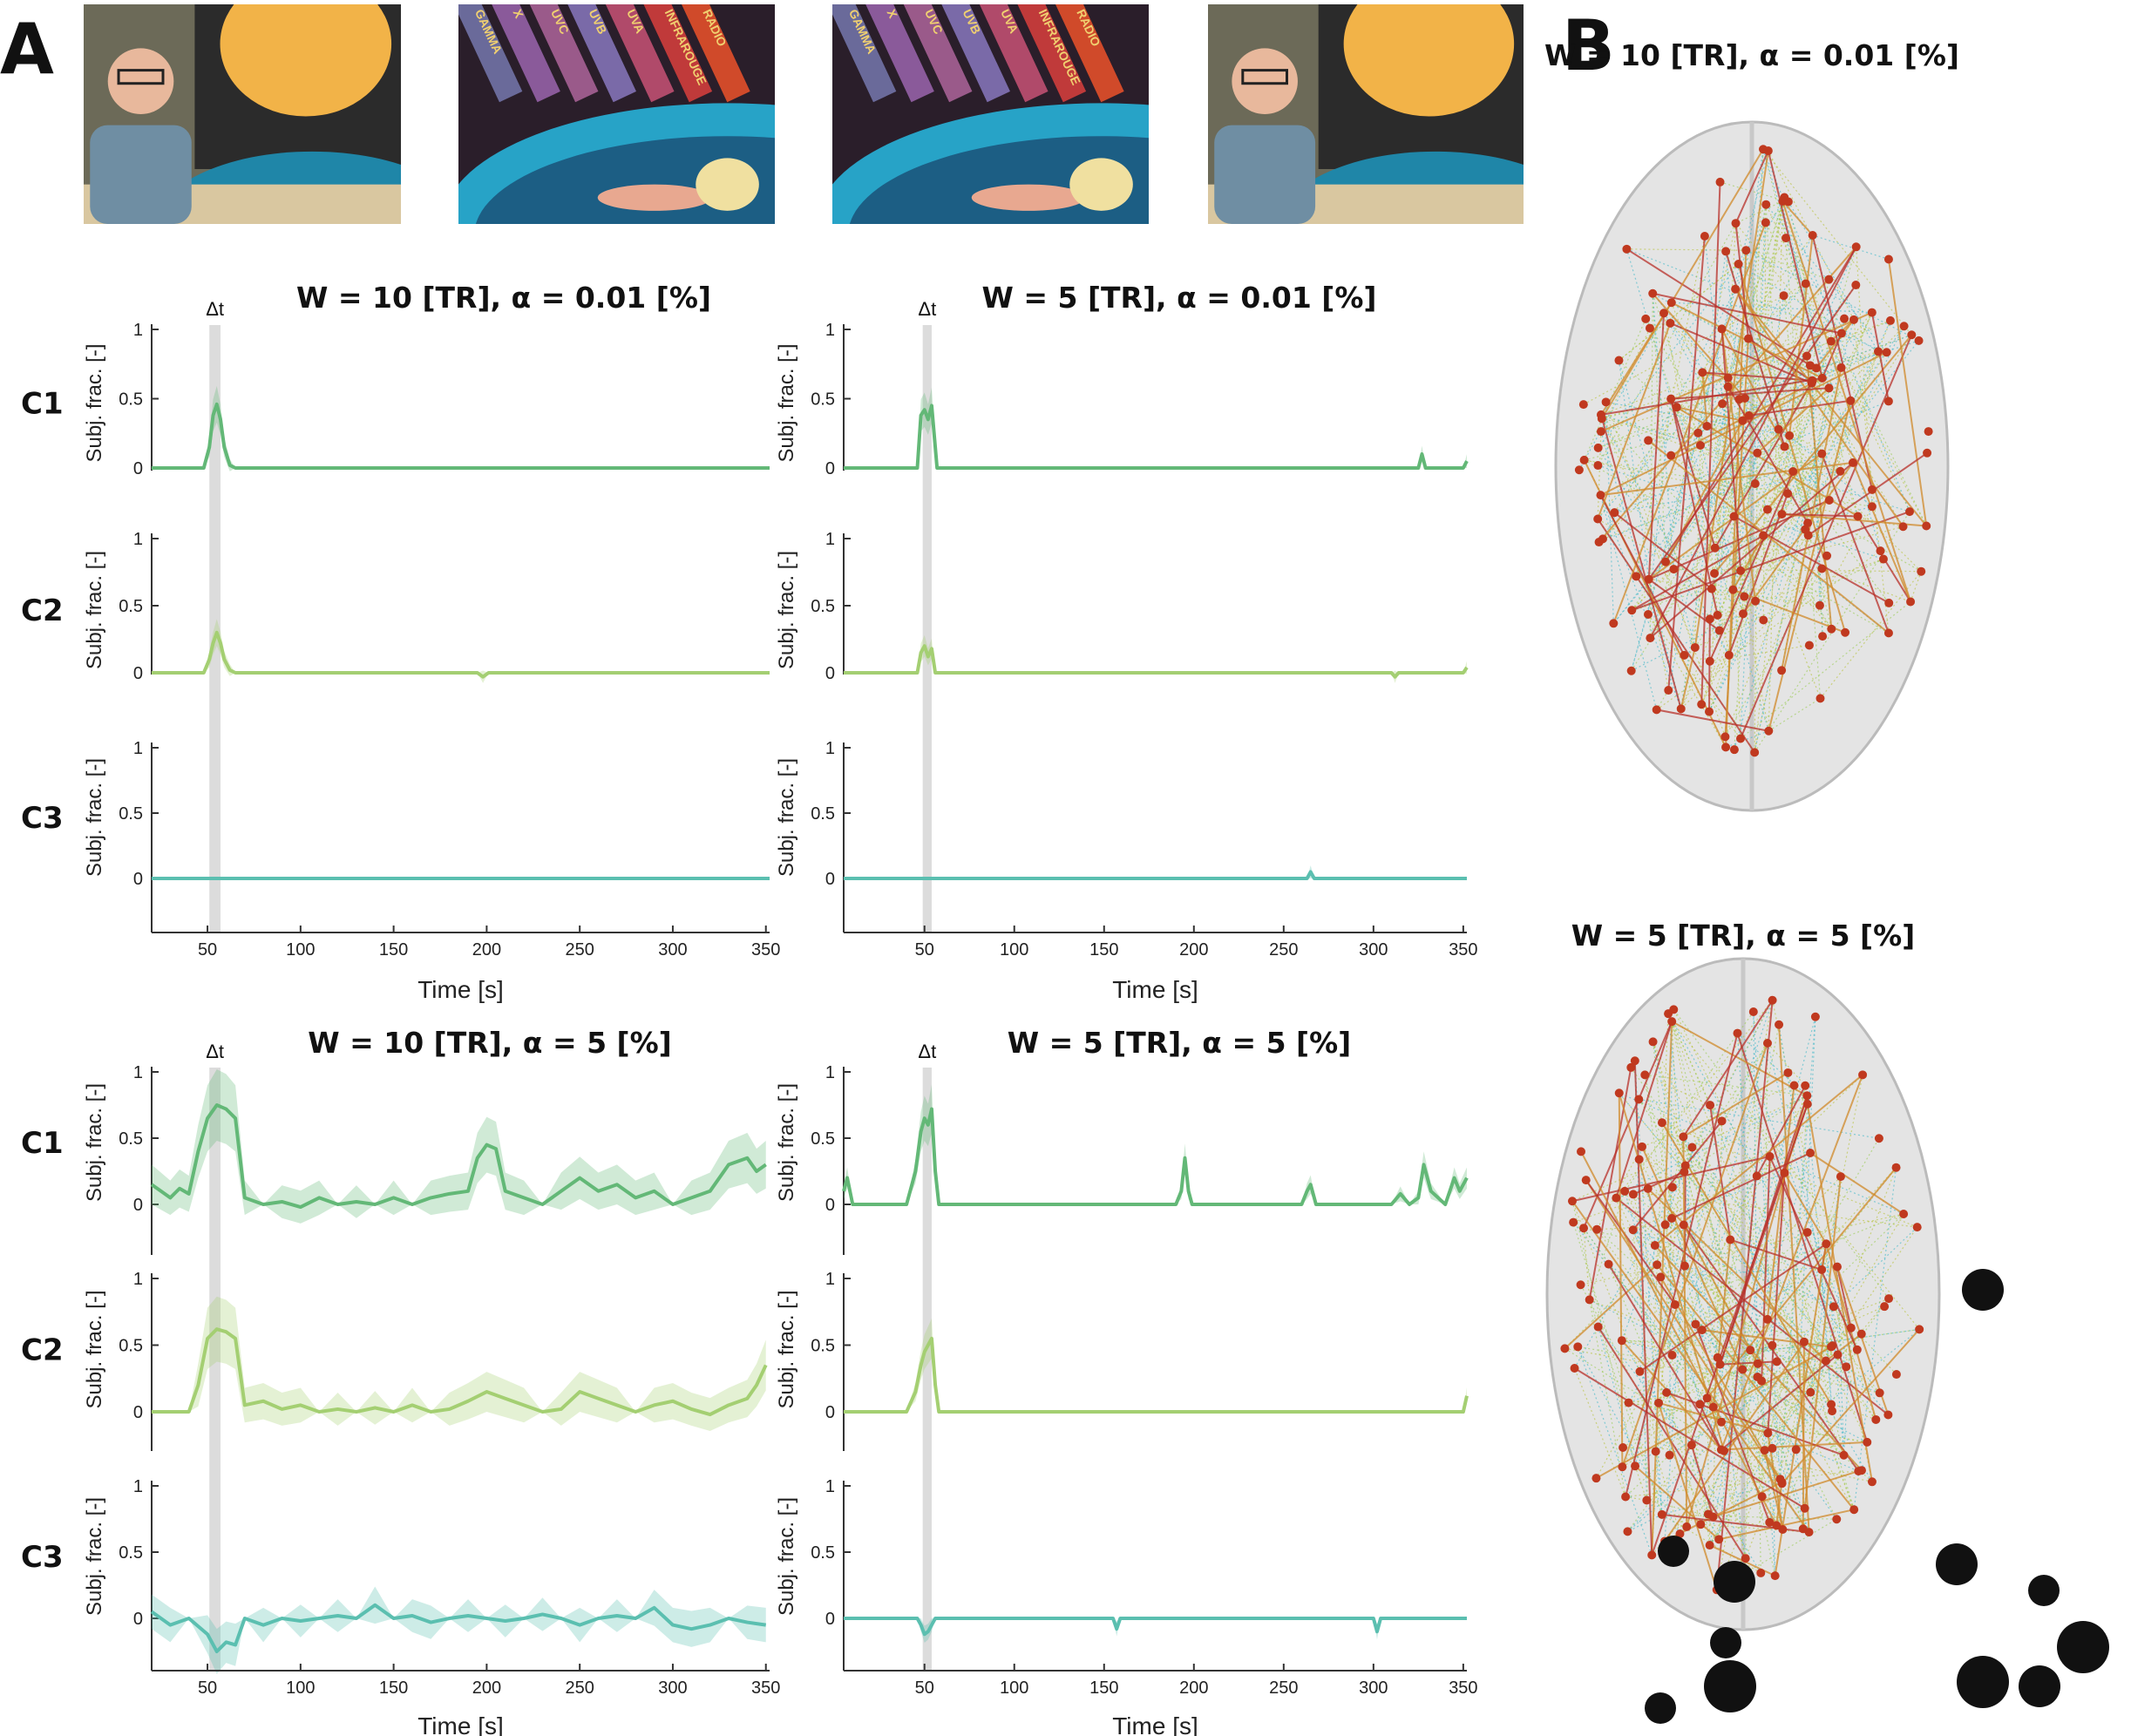 The height and width of the screenshot is (1736, 2131). Describe the element at coordinates (1155, 875) in the screenshot. I see `series-line-C3` at that location.